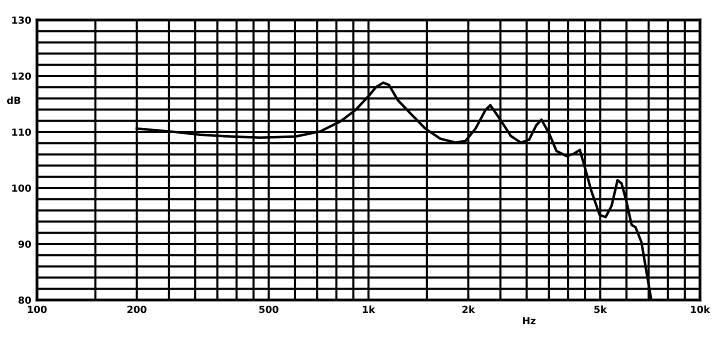 This screenshot has width=718, height=340. I want to click on x-tick-label: 10k, so click(700, 310).